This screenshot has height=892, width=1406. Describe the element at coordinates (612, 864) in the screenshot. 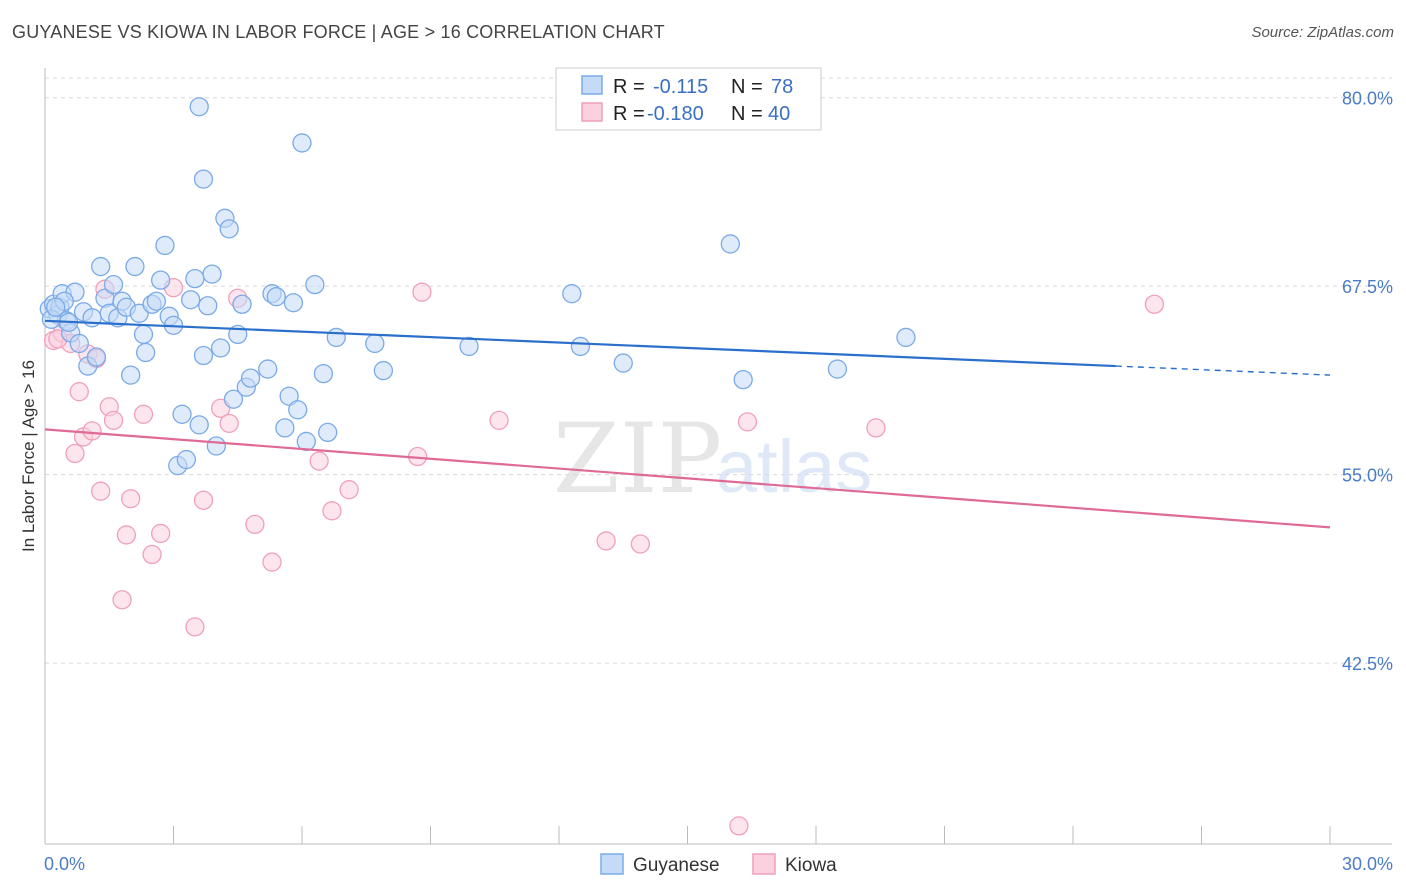

I see `series-legend-swatch-guyanese` at that location.